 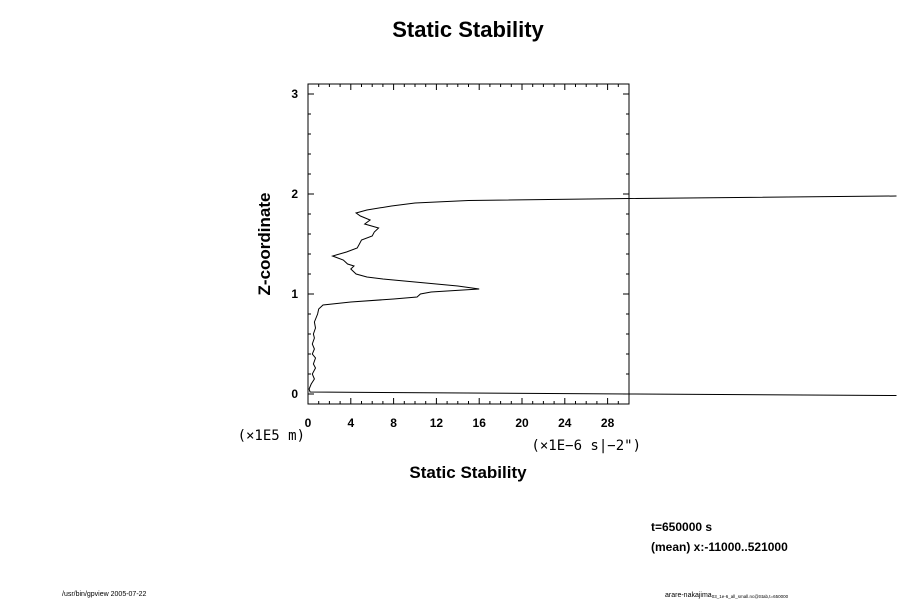 I want to click on x-tick-label: 24, so click(x=565, y=423).